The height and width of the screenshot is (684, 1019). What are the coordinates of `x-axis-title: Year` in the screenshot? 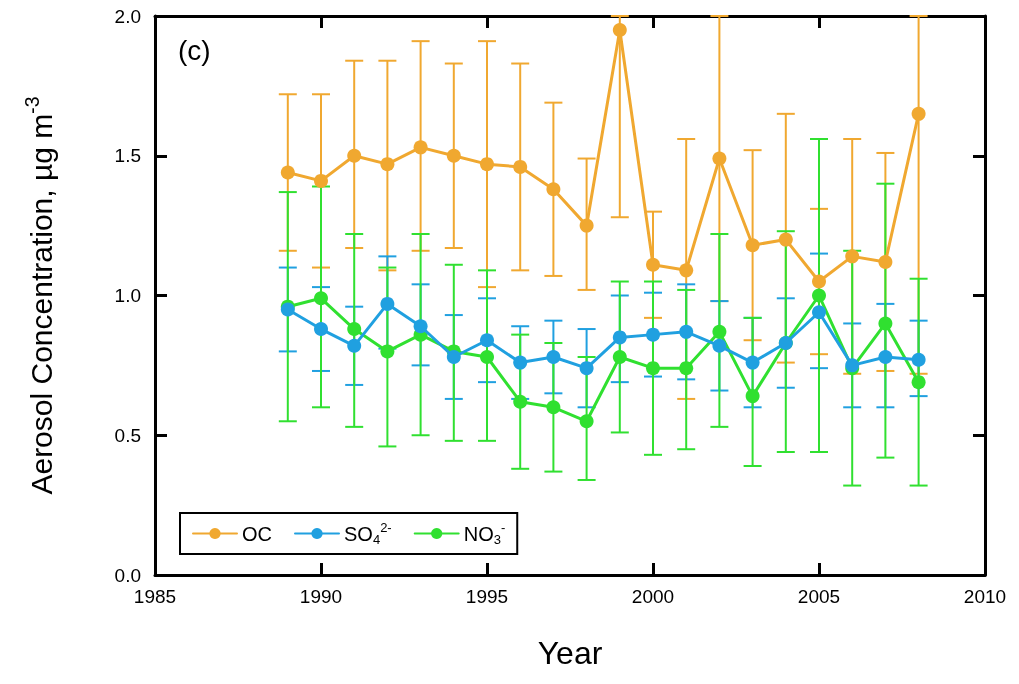 It's located at (570, 653).